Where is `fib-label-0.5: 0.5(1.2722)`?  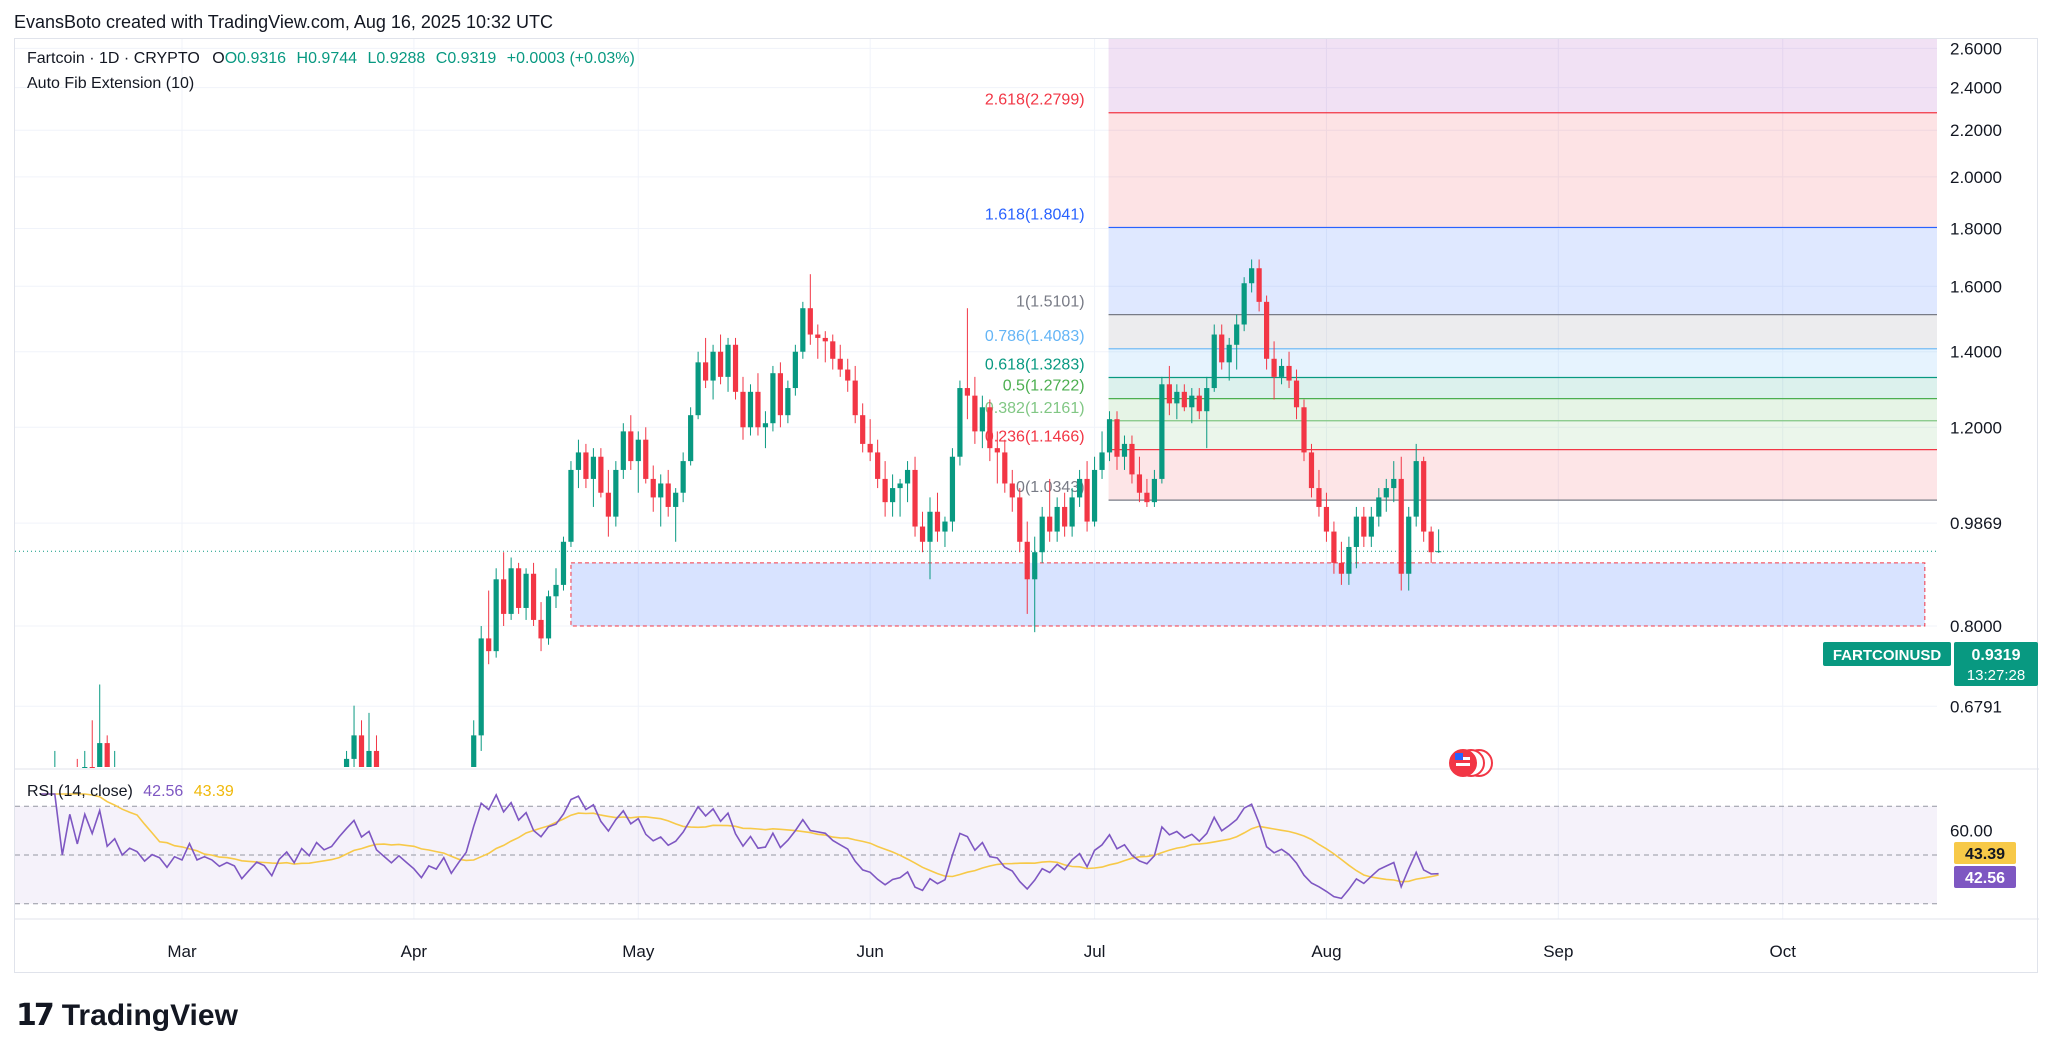 fib-label-0.5: 0.5(1.2722) is located at coordinates (1044, 386).